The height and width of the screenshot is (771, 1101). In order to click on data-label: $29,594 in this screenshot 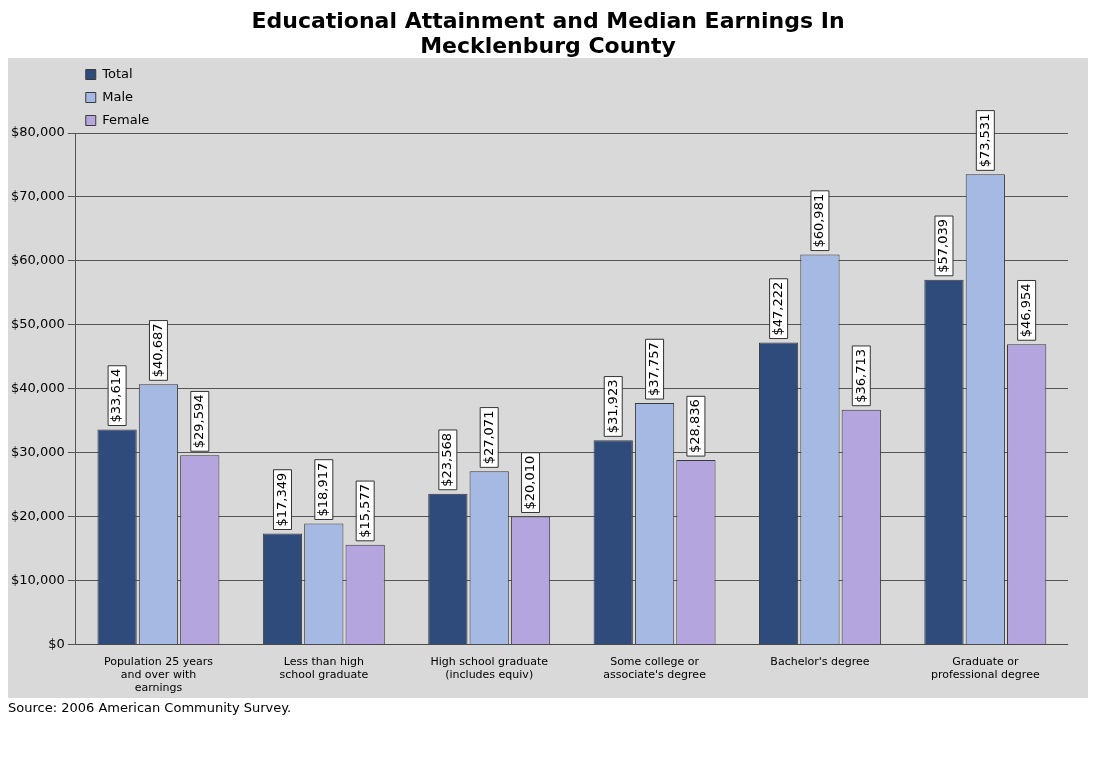, I will do `click(199, 421)`.